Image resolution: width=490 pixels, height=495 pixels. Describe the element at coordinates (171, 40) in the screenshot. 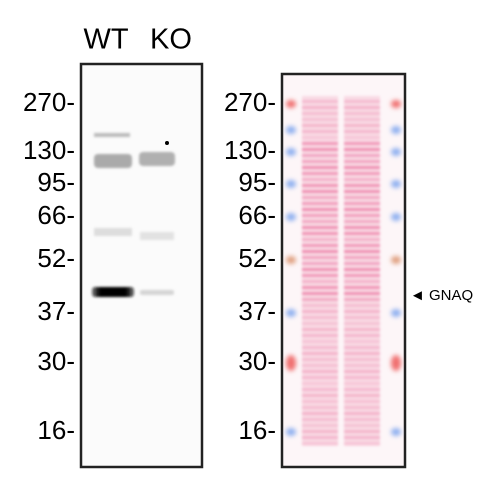

I see `lane-label: KO` at that location.